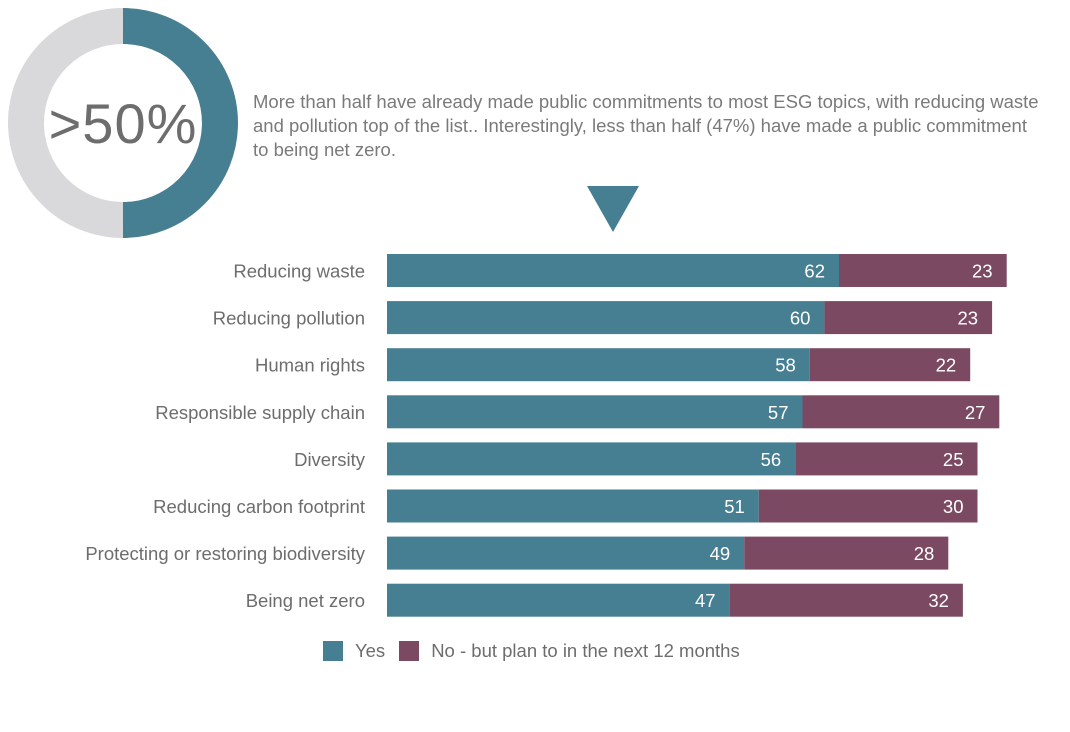 The height and width of the screenshot is (732, 1070). What do you see at coordinates (305, 600) in the screenshot?
I see `category-label: Being net zero` at bounding box center [305, 600].